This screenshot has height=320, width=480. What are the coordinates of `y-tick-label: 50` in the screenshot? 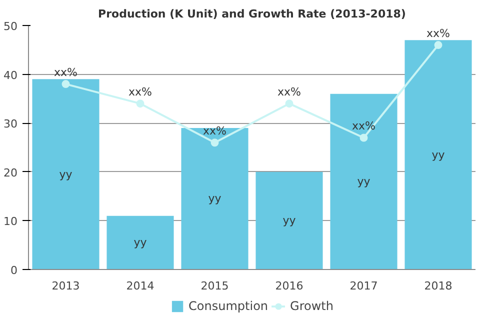 It's located at (11, 26).